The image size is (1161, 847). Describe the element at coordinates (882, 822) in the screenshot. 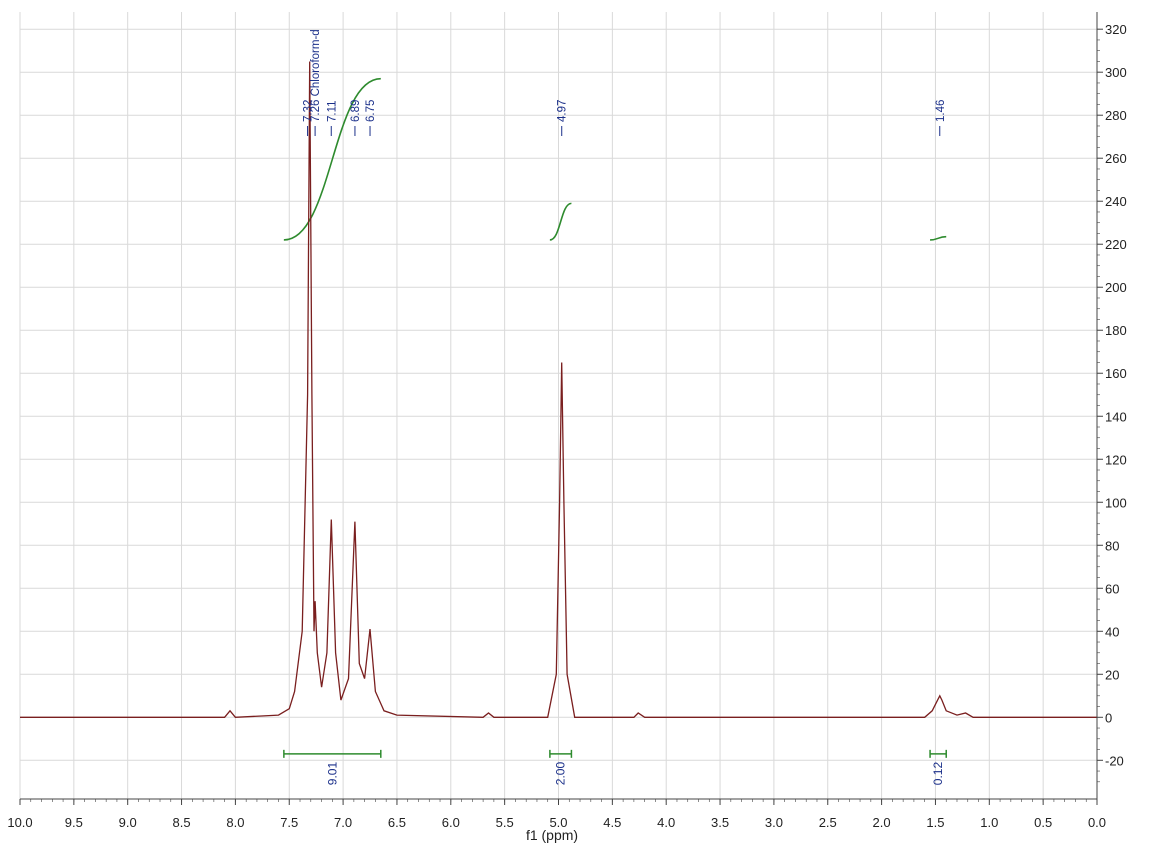

I see `x-tick-label: 2.0` at that location.